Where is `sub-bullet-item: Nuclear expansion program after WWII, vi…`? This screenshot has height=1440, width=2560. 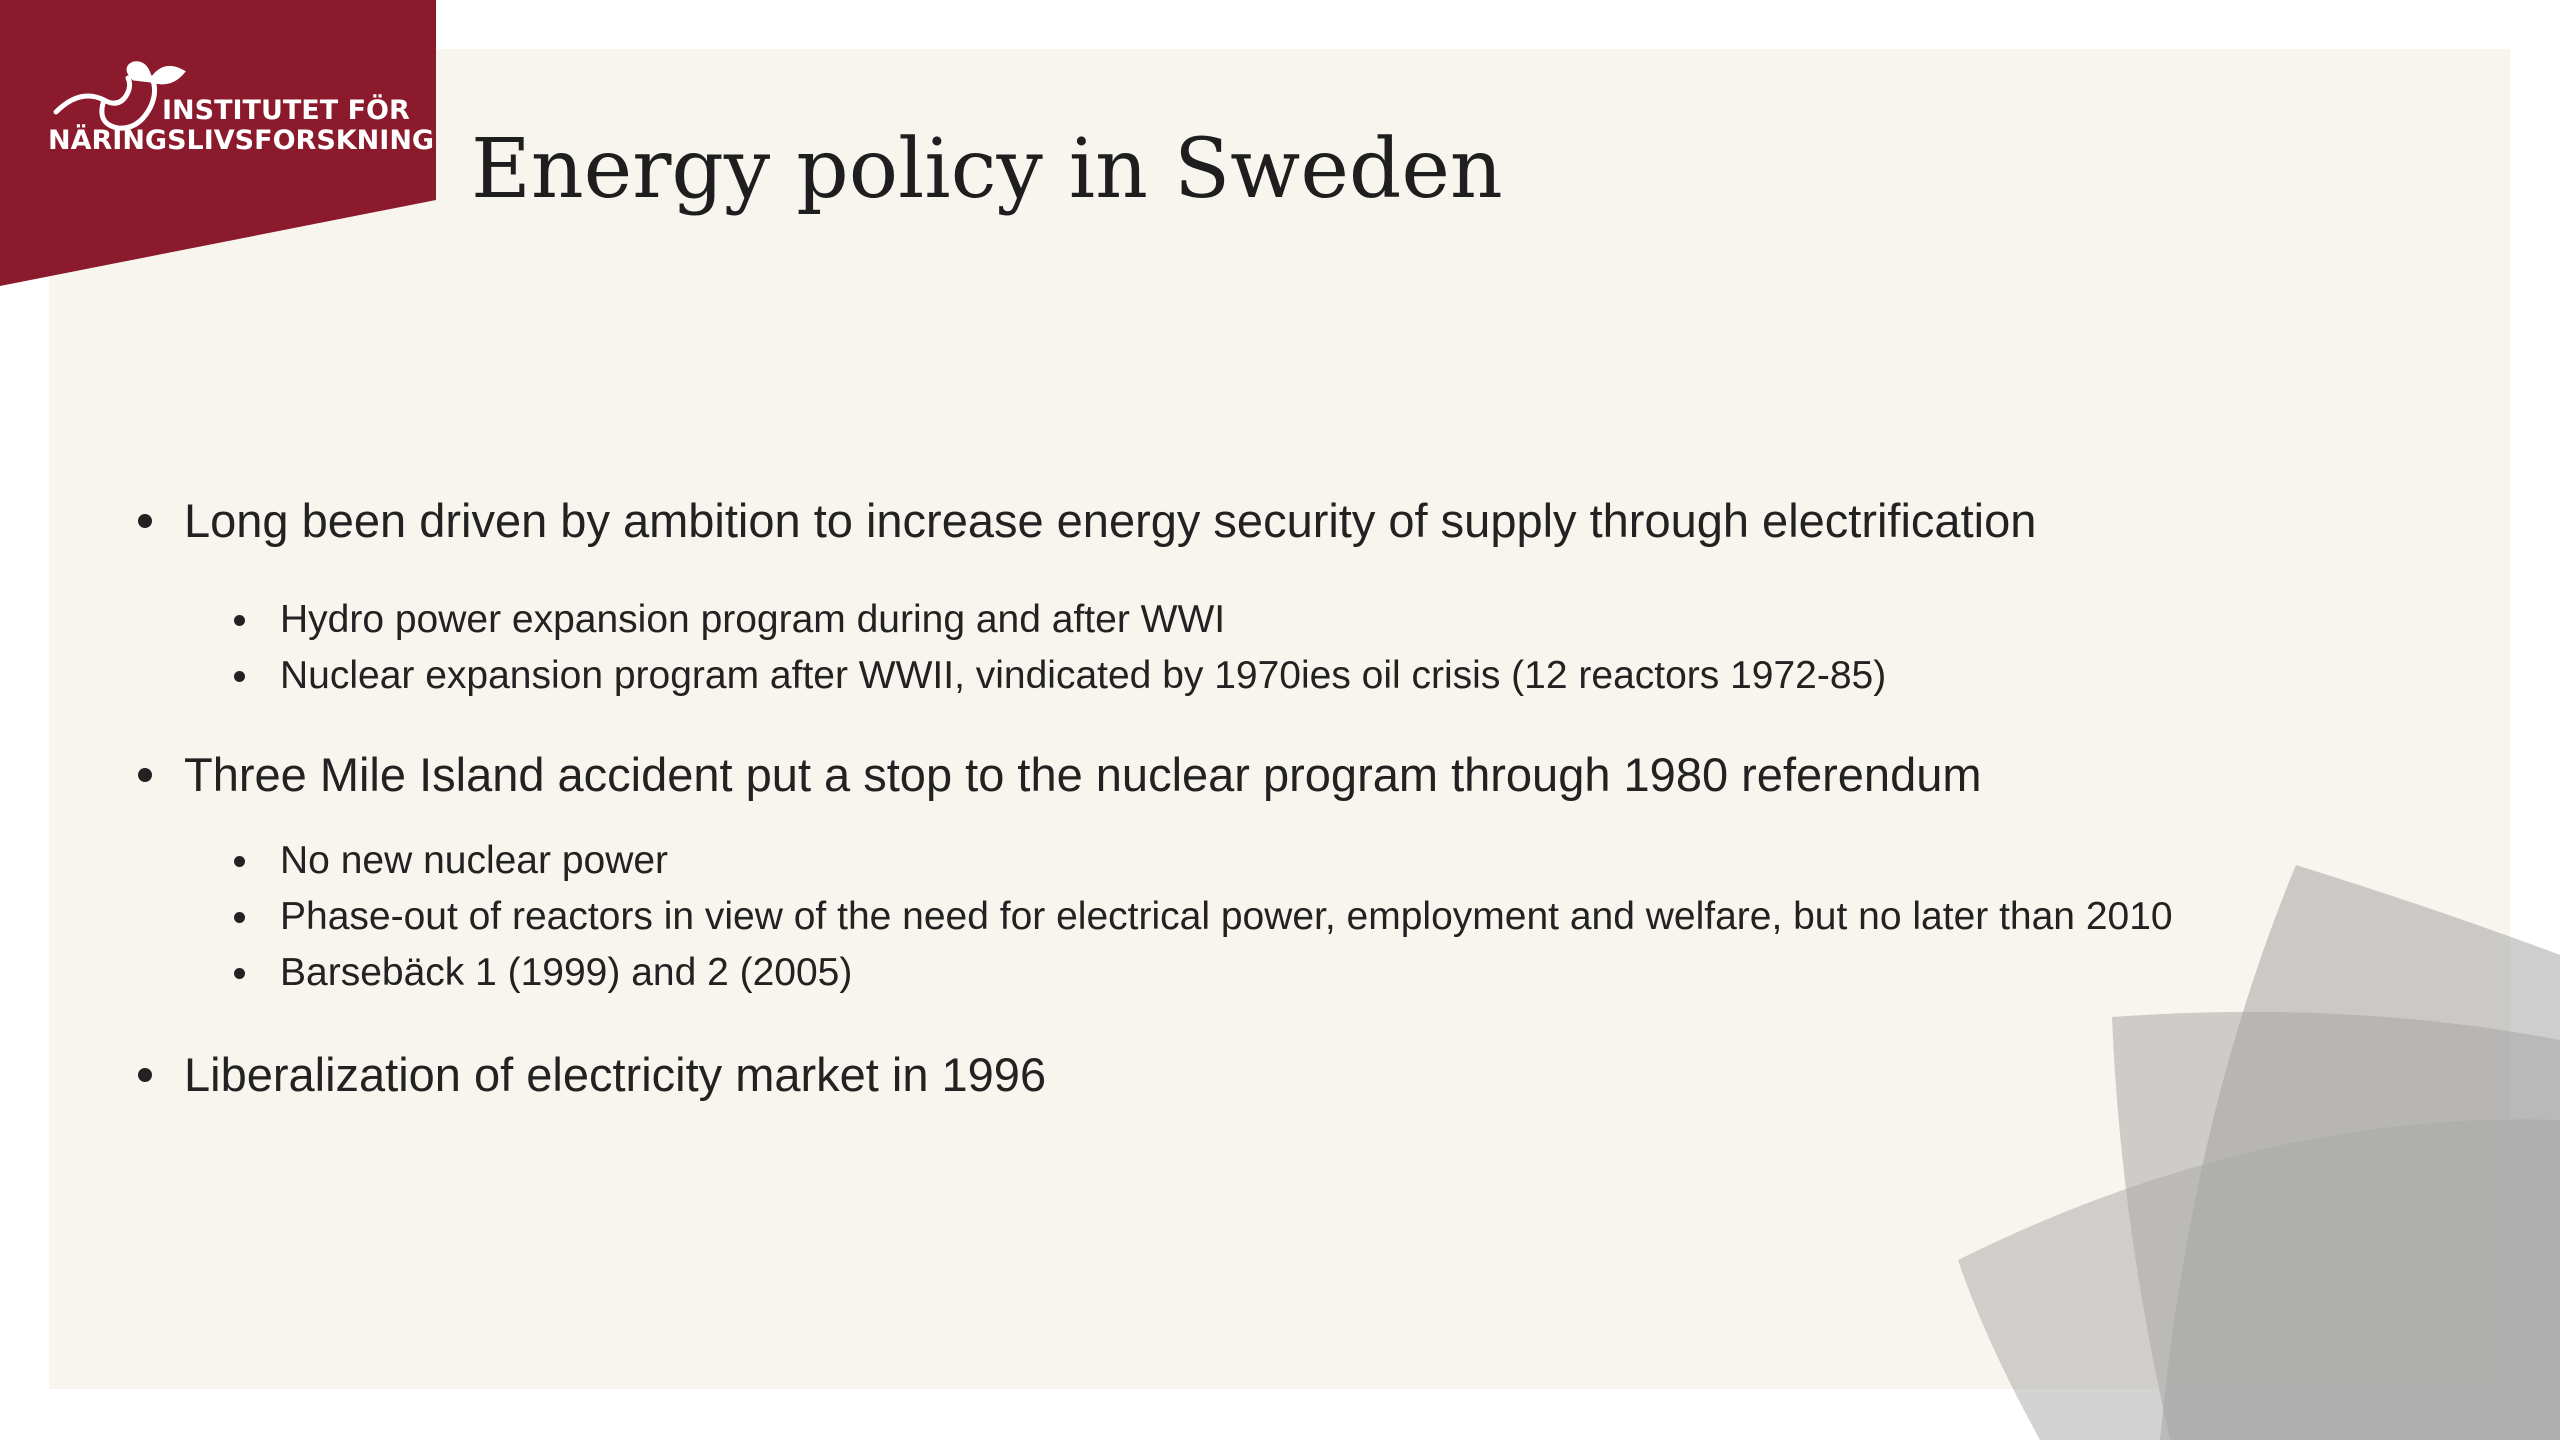 sub-bullet-item: Nuclear expansion program after WWII, vi… is located at coordinates (1083, 675).